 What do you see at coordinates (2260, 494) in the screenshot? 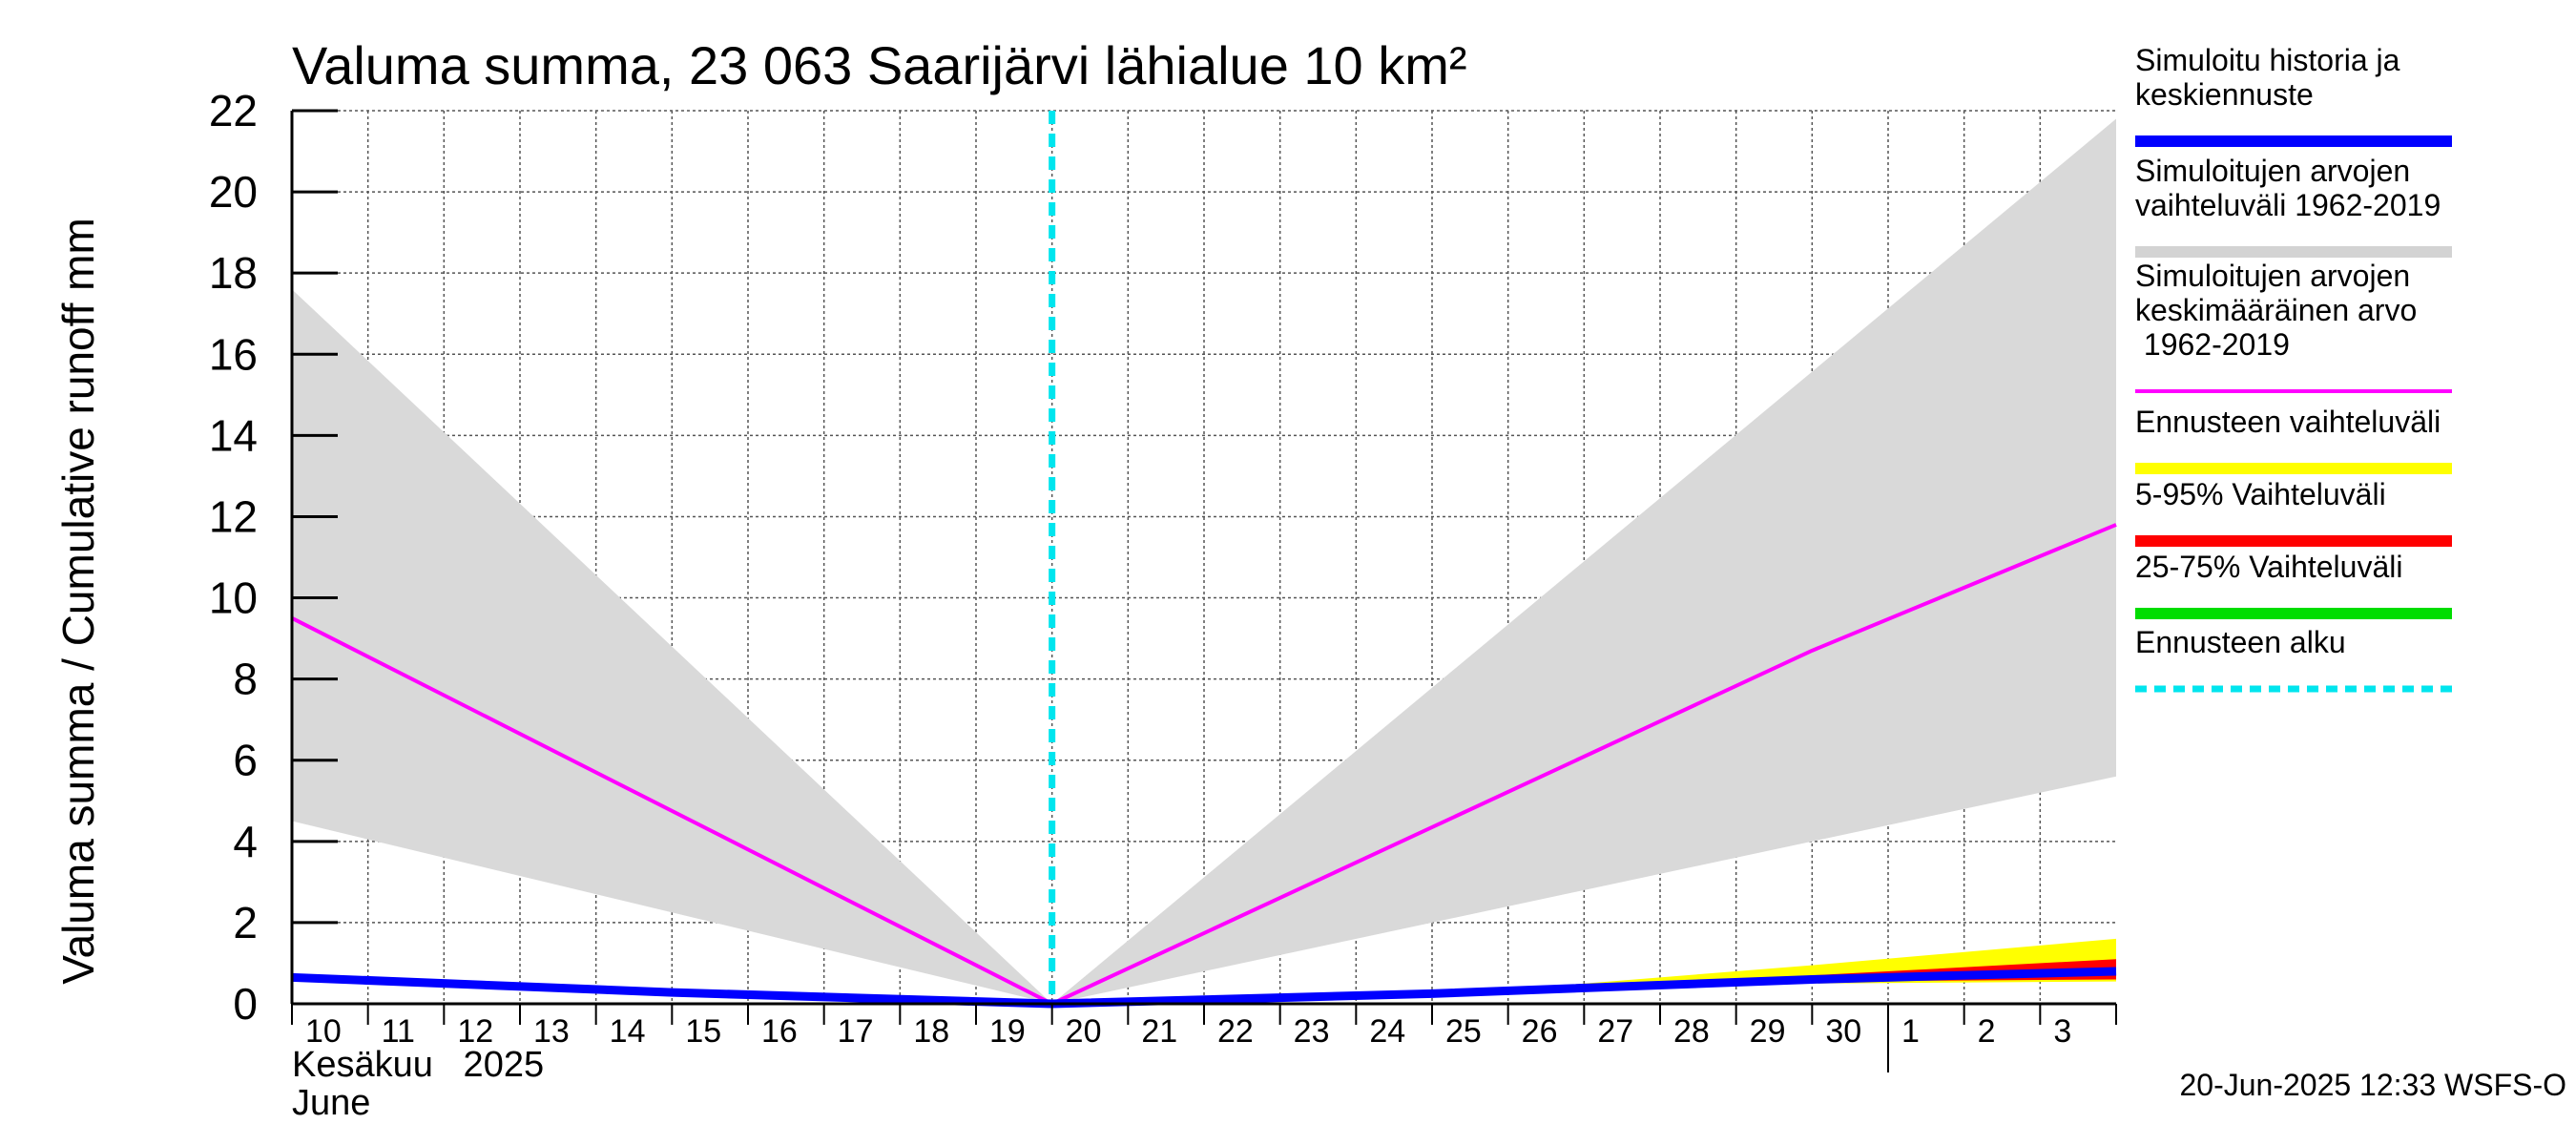
I see `legend-label: 5-95% Vaihteluväli` at bounding box center [2260, 494].